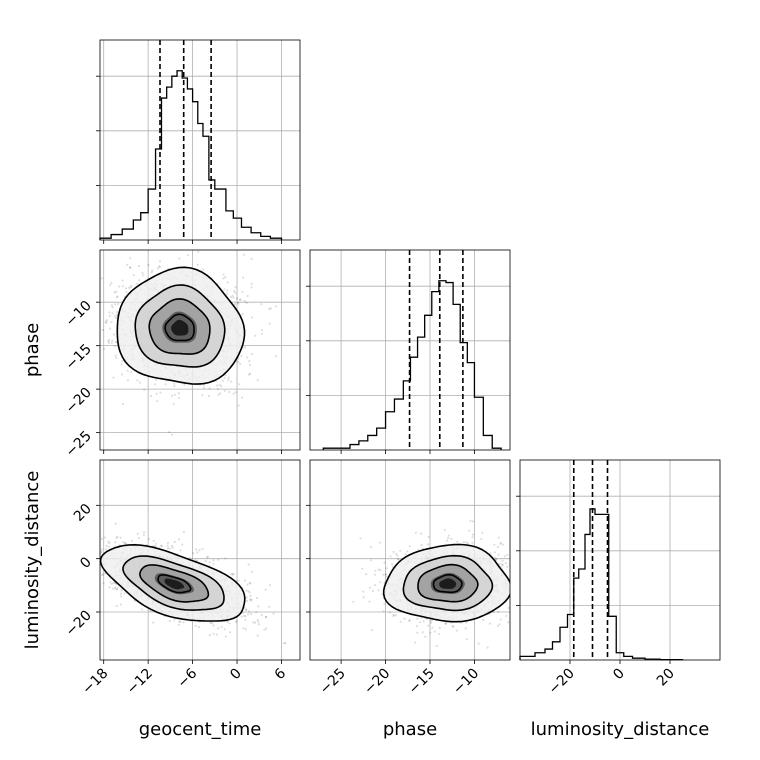 This screenshot has width=760, height=760. What do you see at coordinates (410, 350) in the screenshot?
I see `marginal-phase-frame` at bounding box center [410, 350].